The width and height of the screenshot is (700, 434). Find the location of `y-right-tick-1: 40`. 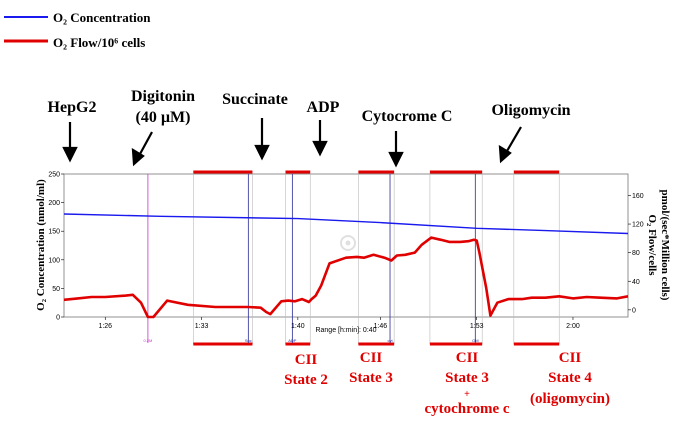

y-right-tick-1: 40 is located at coordinates (636, 282).